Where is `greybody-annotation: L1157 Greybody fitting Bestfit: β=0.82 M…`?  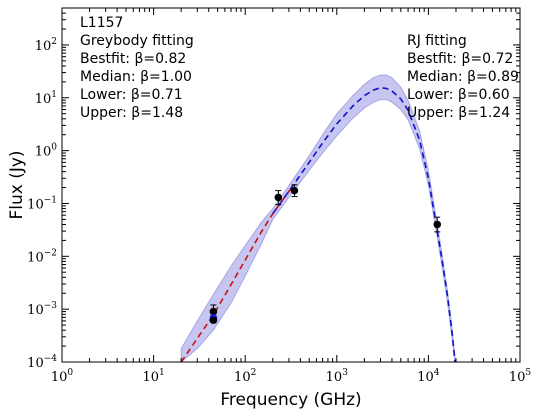
greybody-annotation: L1157 Greybody fitting Bestfit: β=0.82 M… is located at coordinates (137, 68).